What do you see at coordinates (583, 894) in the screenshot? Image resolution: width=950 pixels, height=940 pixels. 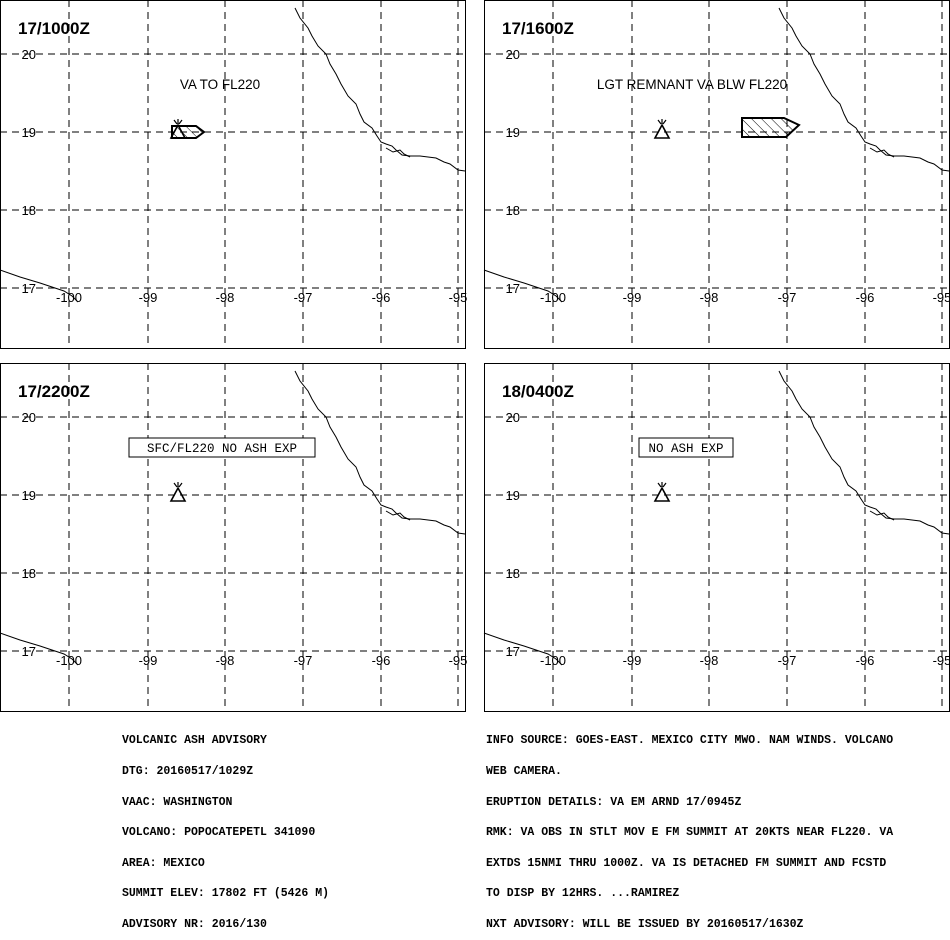 I see `advisory-line: TO DISP BY 12HRS. ...RAMIREZ` at bounding box center [583, 894].